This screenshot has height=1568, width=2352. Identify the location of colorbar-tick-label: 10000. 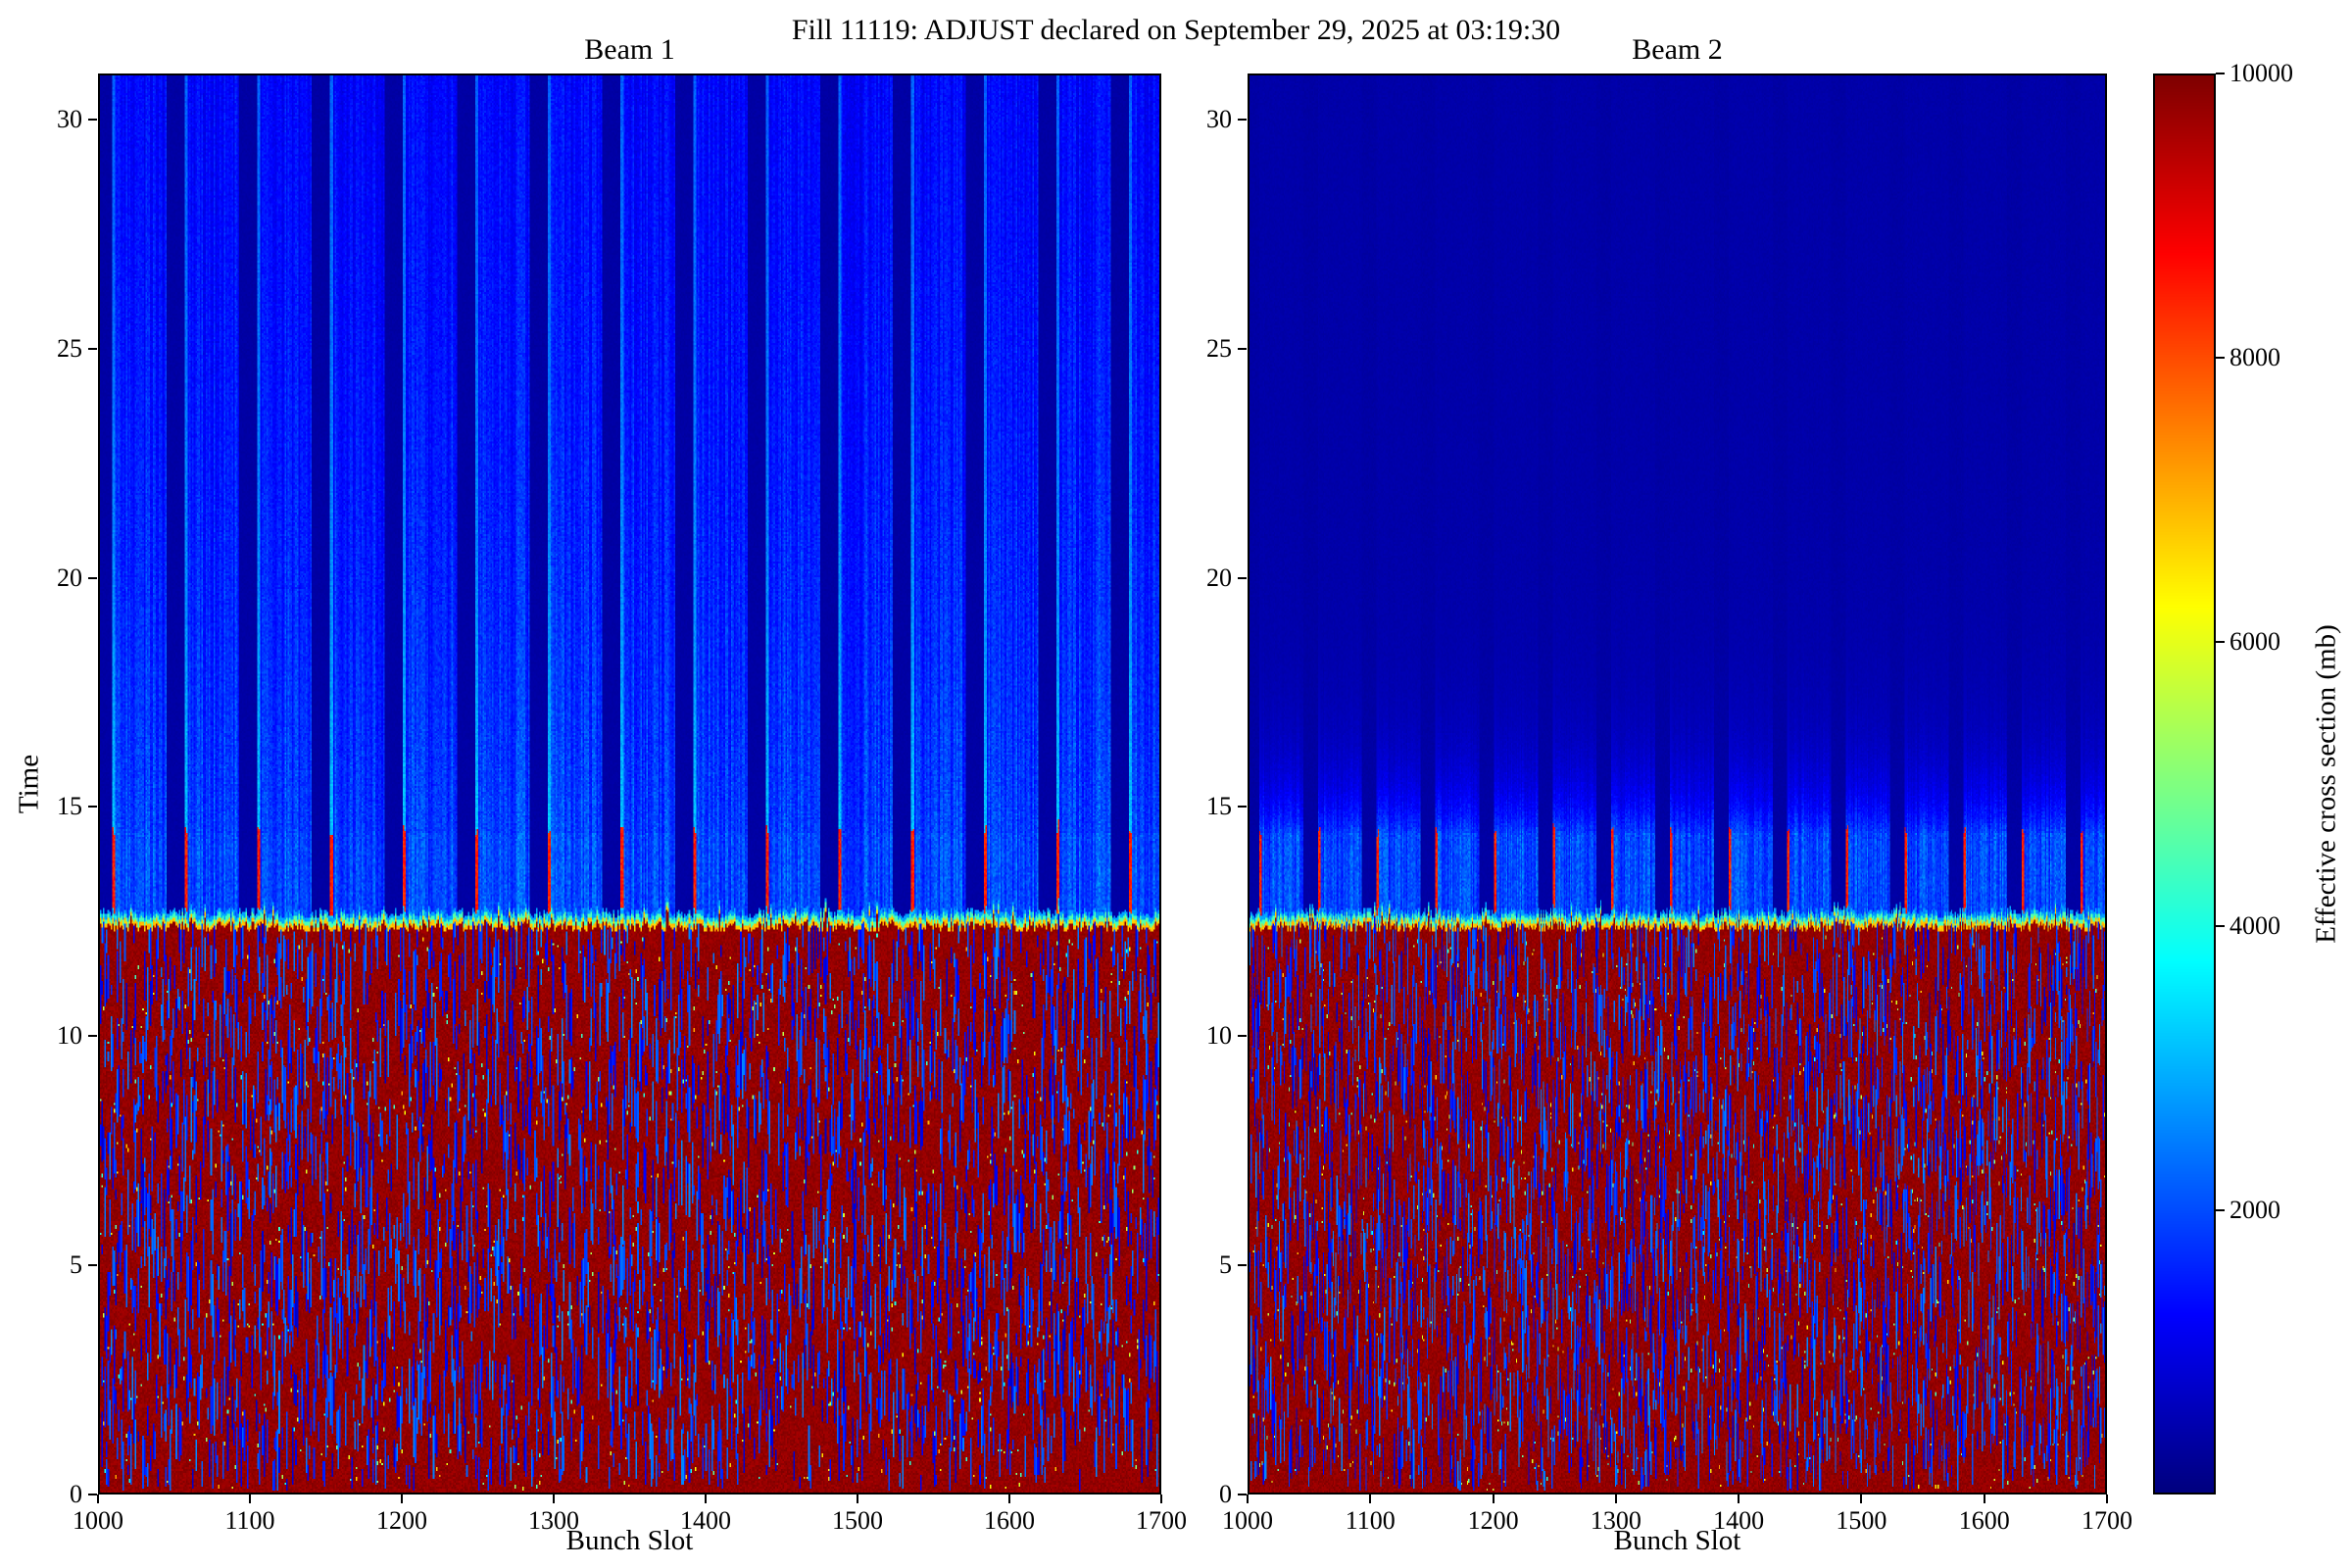
(2261, 73).